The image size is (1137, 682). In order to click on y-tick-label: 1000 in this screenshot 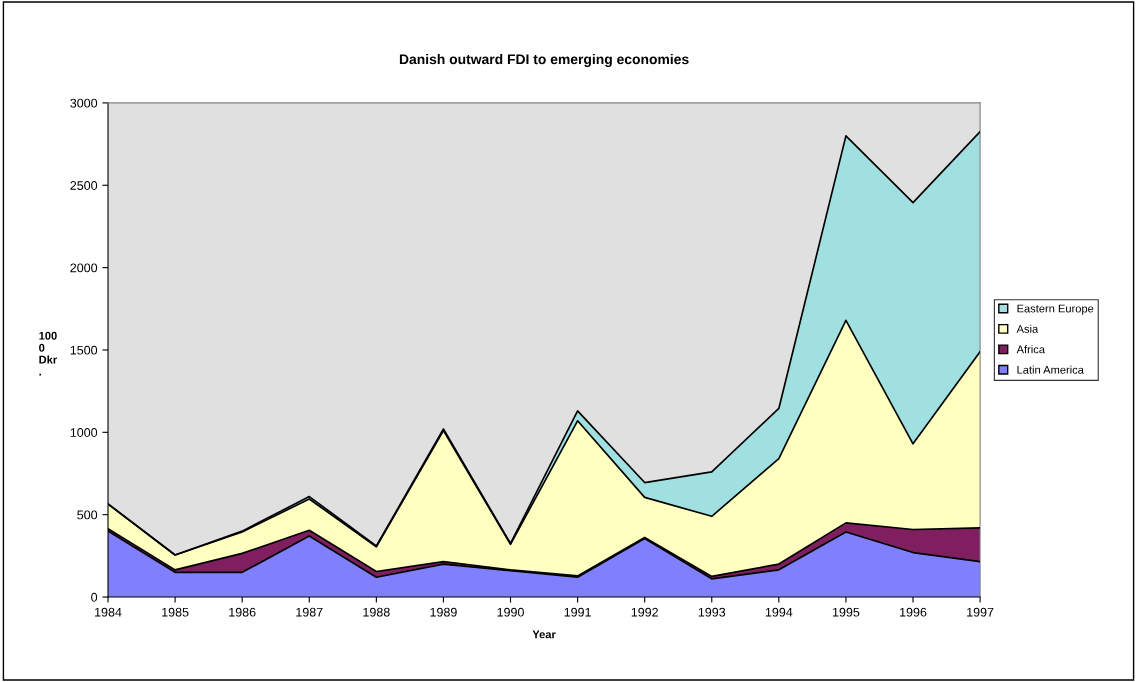, I will do `click(84, 432)`.